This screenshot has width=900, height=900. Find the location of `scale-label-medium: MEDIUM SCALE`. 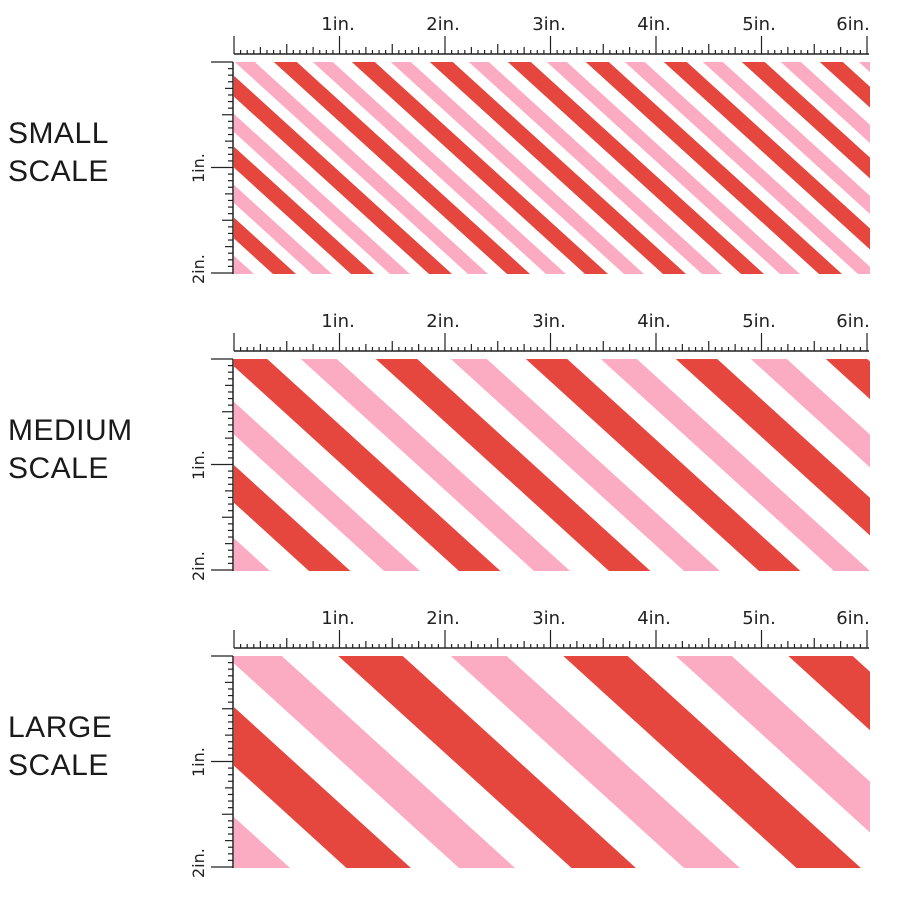

scale-label-medium: MEDIUM SCALE is located at coordinates (93, 450).